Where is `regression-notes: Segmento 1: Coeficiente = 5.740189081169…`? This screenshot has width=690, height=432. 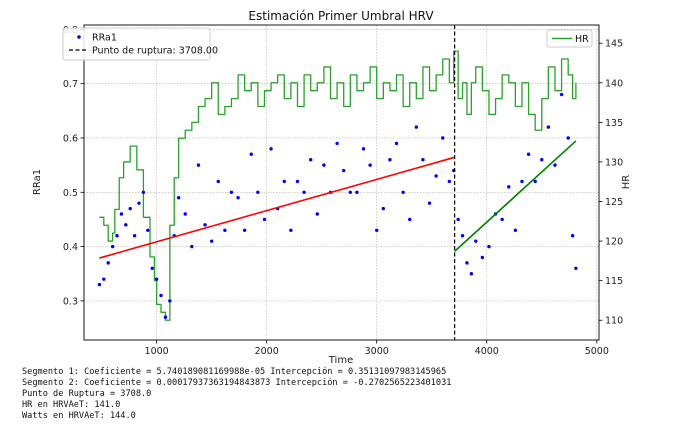
regression-notes: Segmento 1: Coeficiente = 5.740189081169… is located at coordinates (236, 394).